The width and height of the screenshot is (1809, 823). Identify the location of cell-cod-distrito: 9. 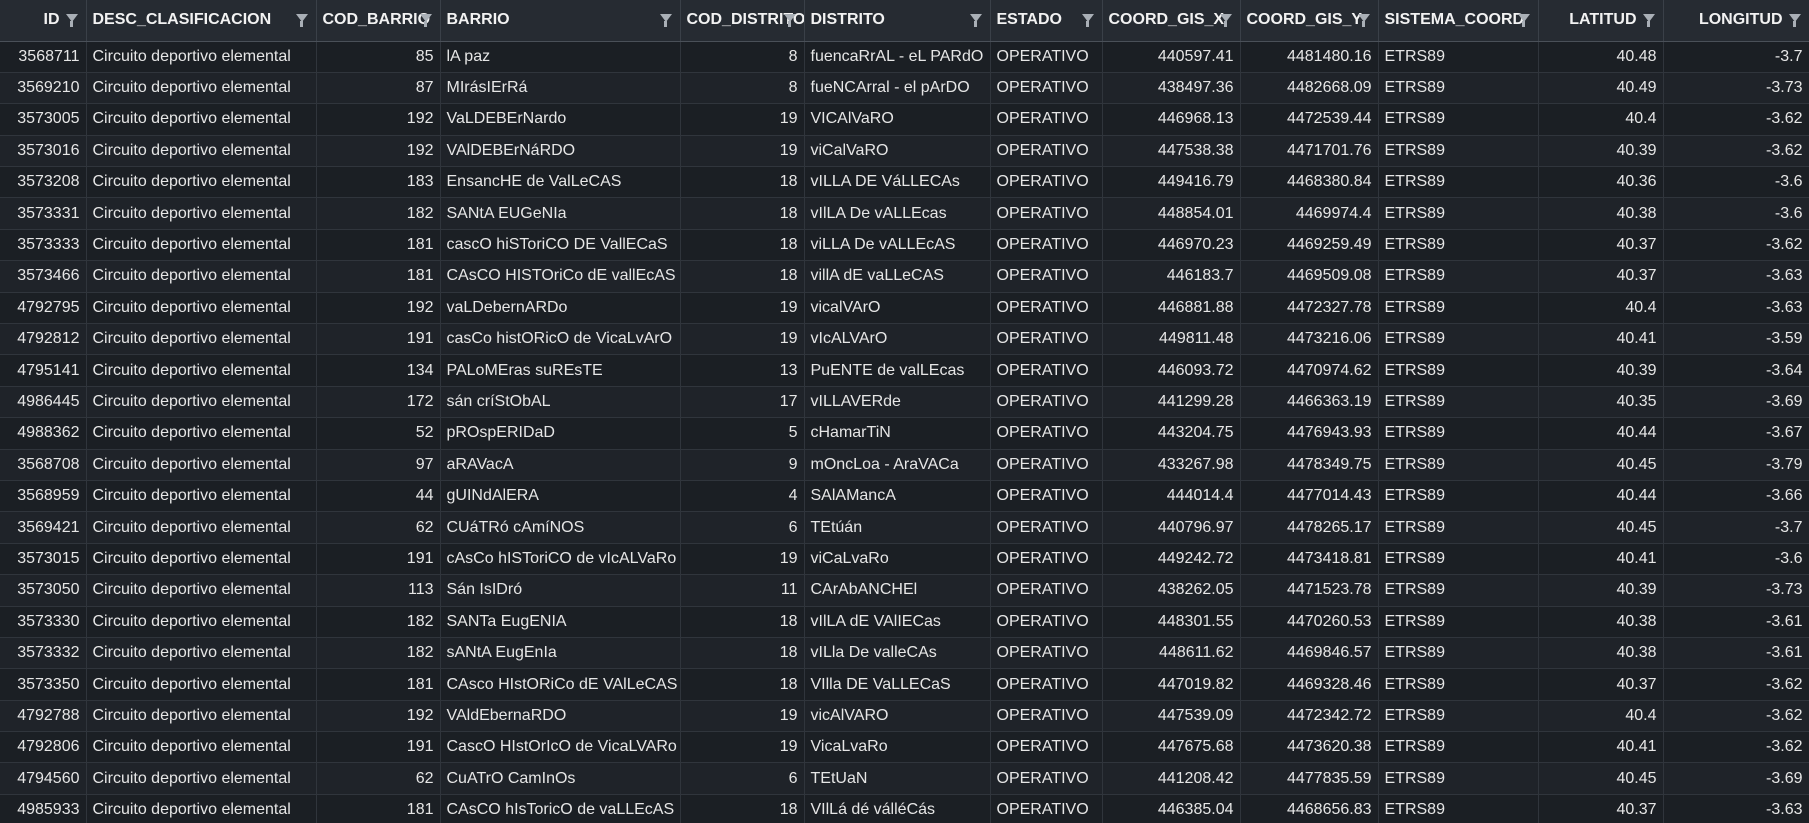
(742, 465).